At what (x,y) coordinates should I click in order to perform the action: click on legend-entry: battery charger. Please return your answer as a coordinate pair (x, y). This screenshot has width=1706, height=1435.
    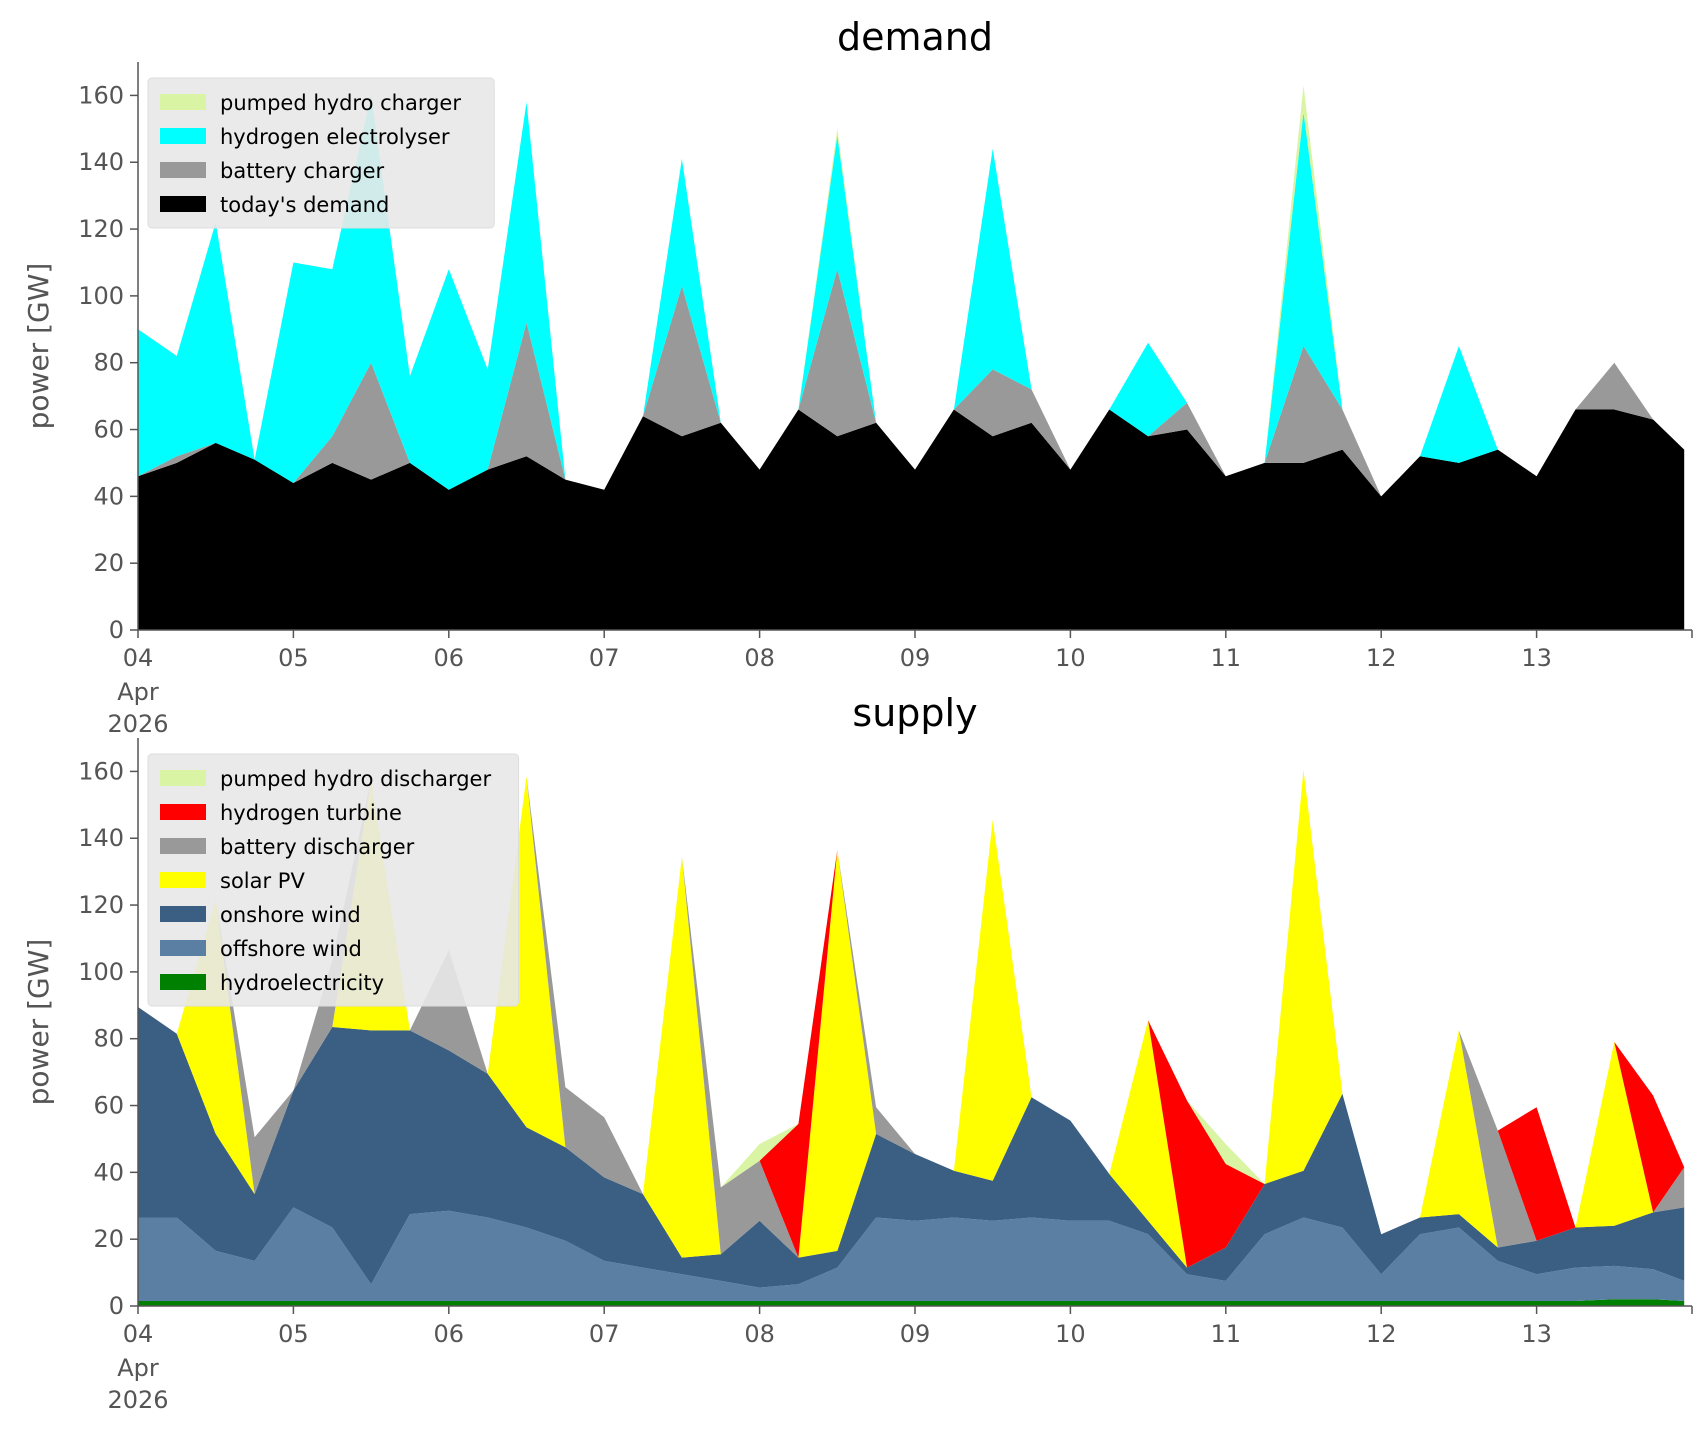
    Looking at the image, I should click on (302, 171).